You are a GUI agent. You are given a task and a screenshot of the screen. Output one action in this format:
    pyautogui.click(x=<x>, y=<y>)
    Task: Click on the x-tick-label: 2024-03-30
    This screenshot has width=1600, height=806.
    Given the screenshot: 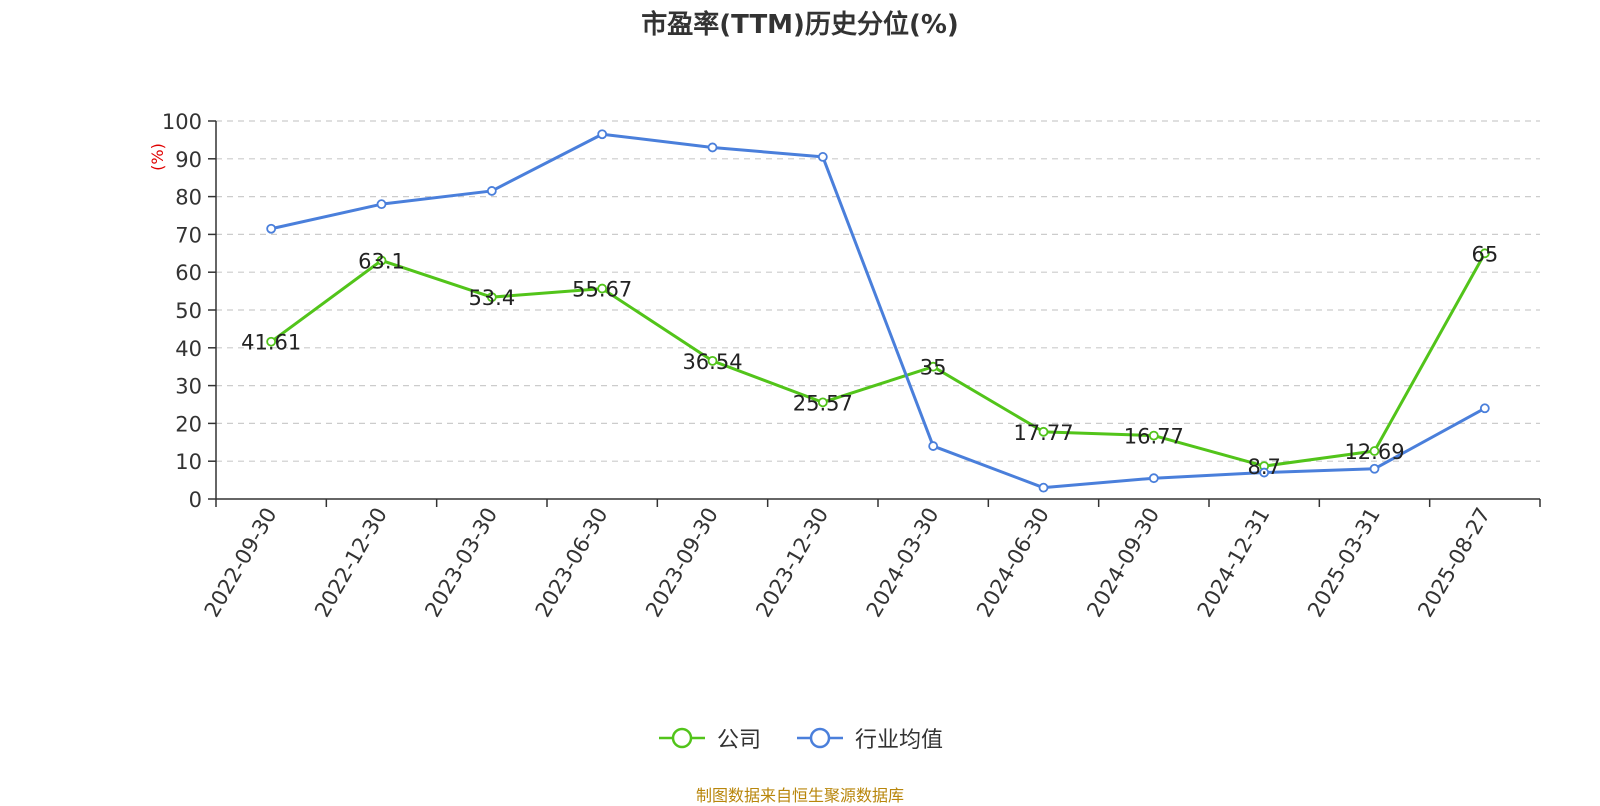 What is the action you would take?
    pyautogui.click(x=903, y=563)
    